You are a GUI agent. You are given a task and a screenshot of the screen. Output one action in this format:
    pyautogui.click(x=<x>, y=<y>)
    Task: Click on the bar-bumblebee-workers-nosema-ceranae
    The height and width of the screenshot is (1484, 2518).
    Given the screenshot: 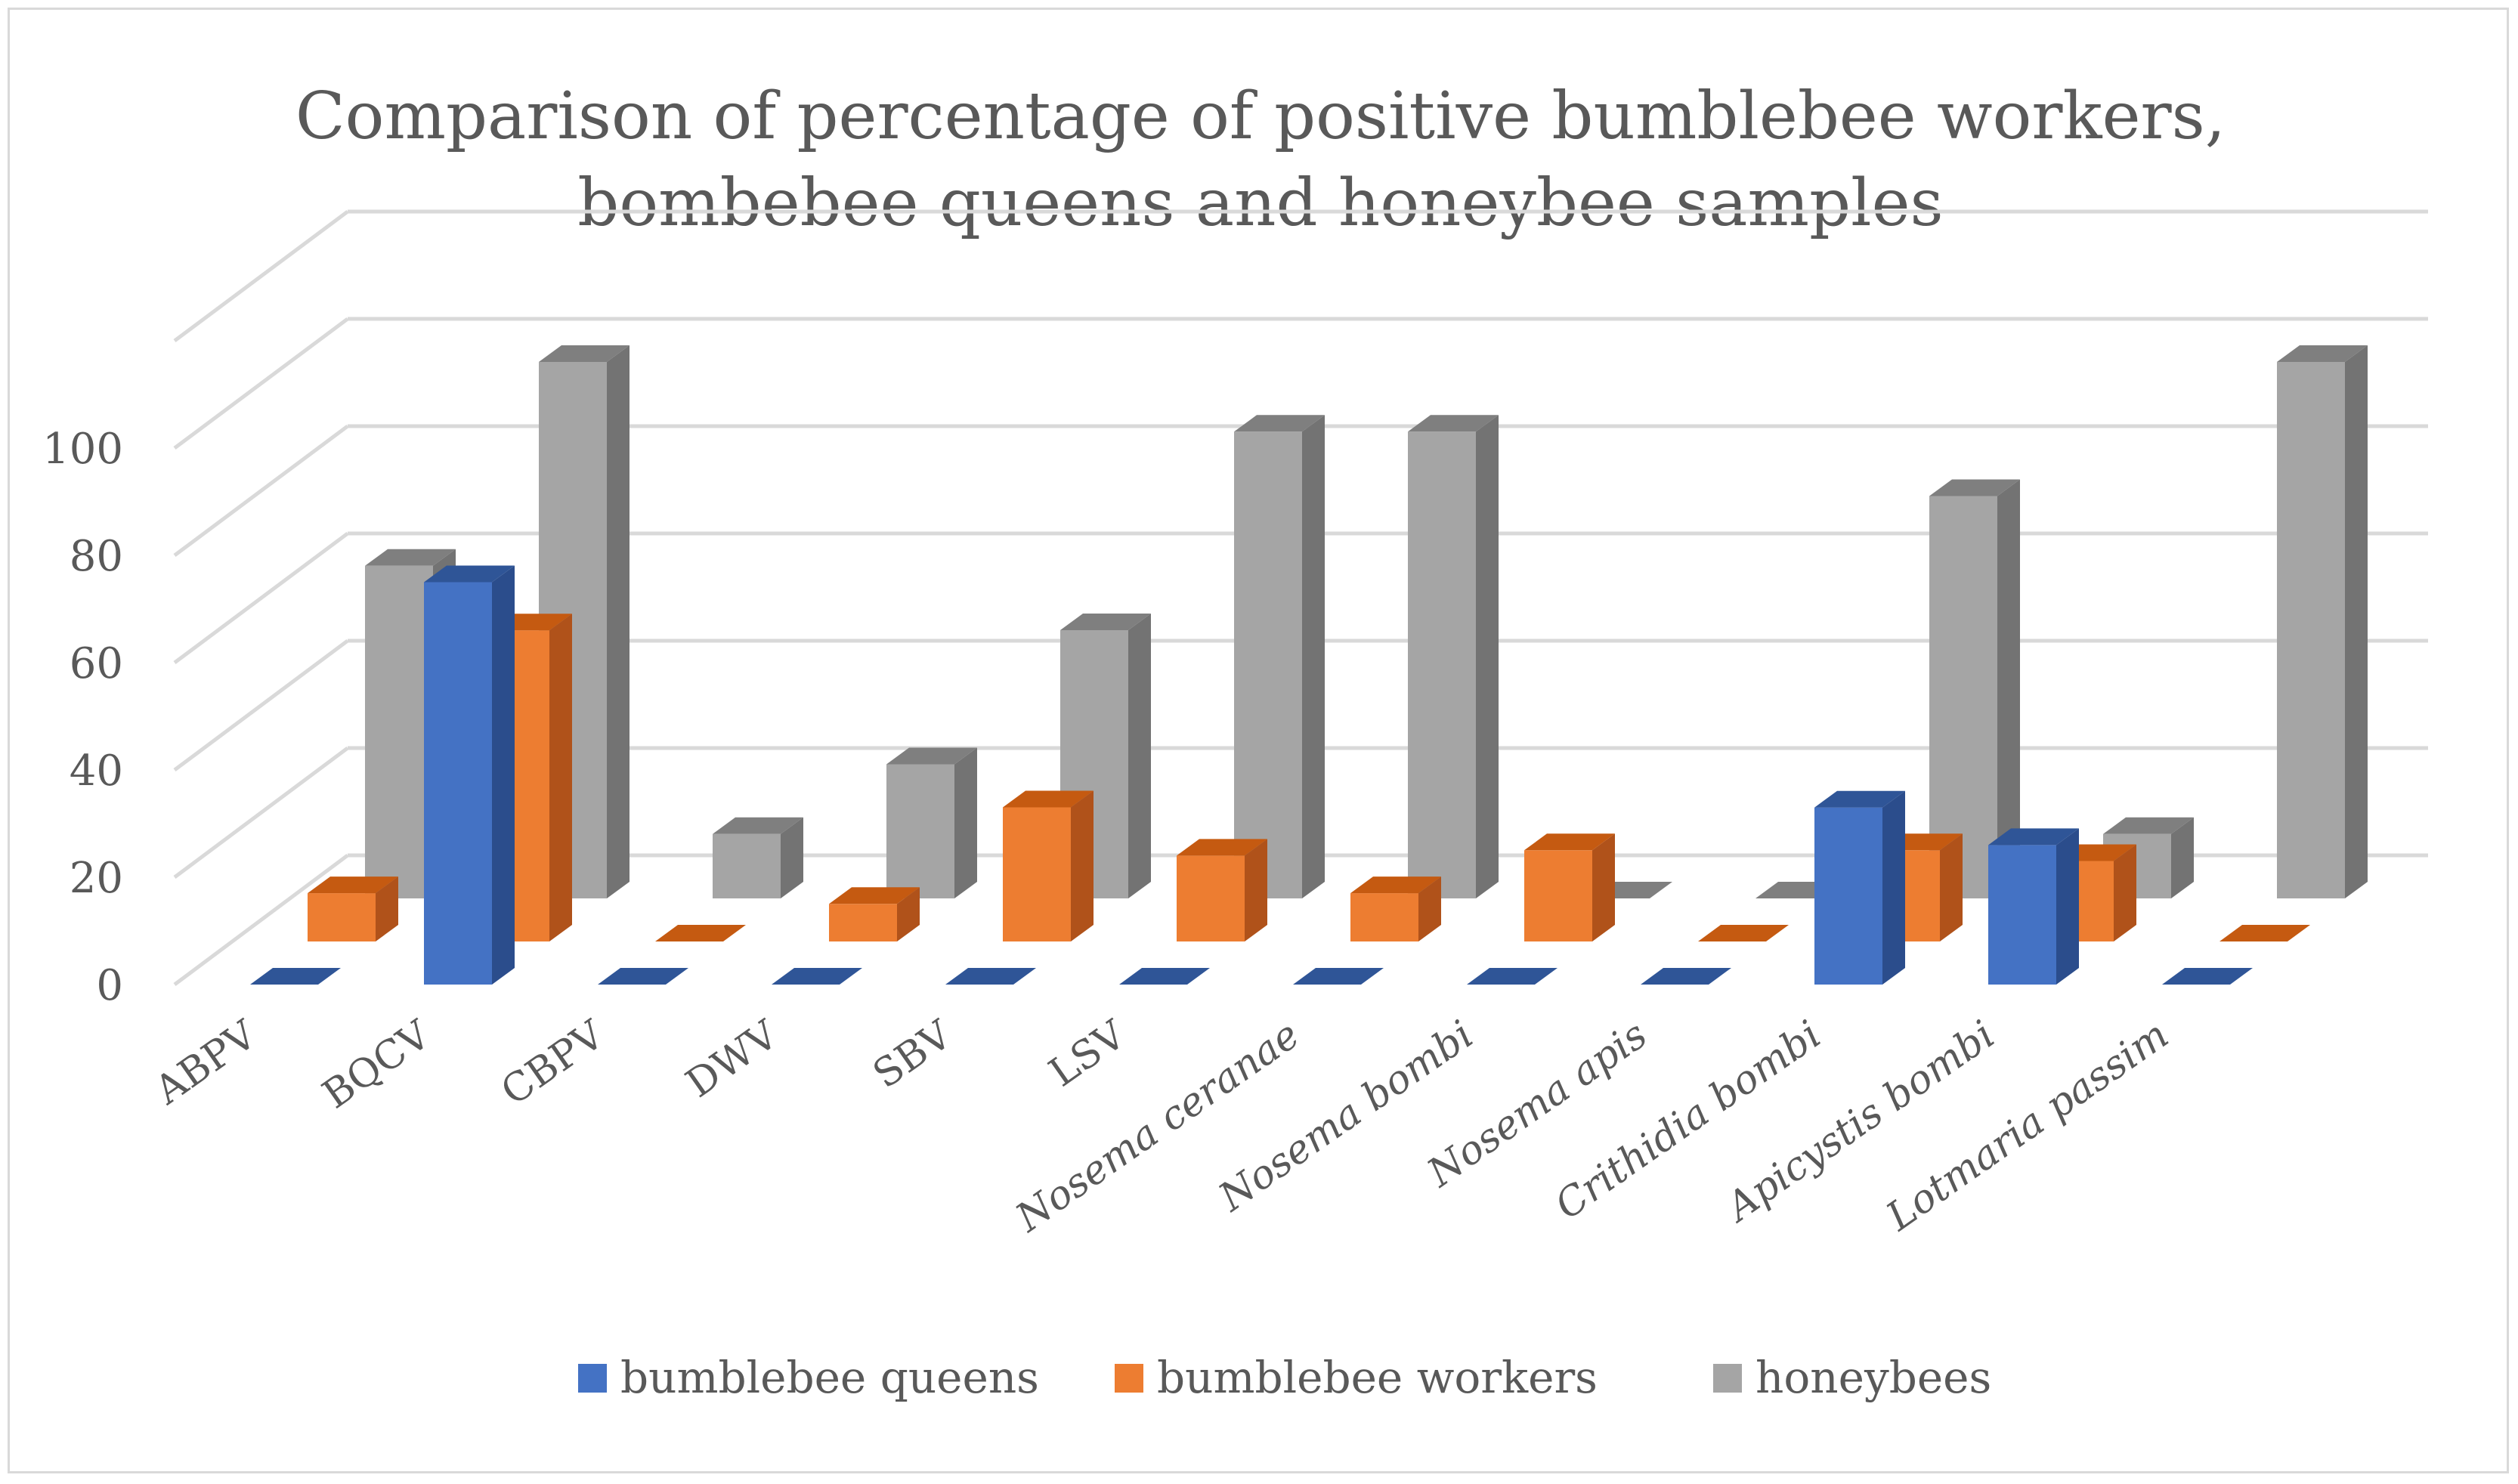 What is the action you would take?
    pyautogui.click(x=1395, y=909)
    